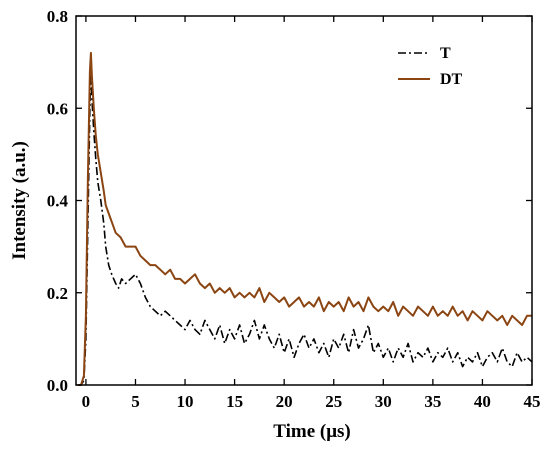 Image resolution: width=550 pixels, height=452 pixels. What do you see at coordinates (57, 293) in the screenshot?
I see `y-tick-label: 0.2` at bounding box center [57, 293].